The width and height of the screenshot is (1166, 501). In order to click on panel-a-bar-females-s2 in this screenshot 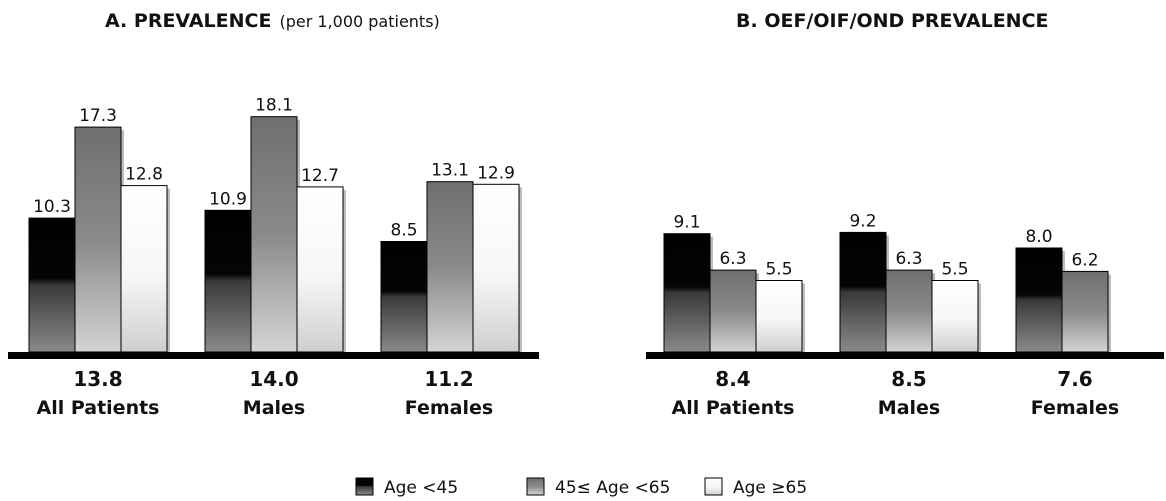, I will do `click(496, 268)`.